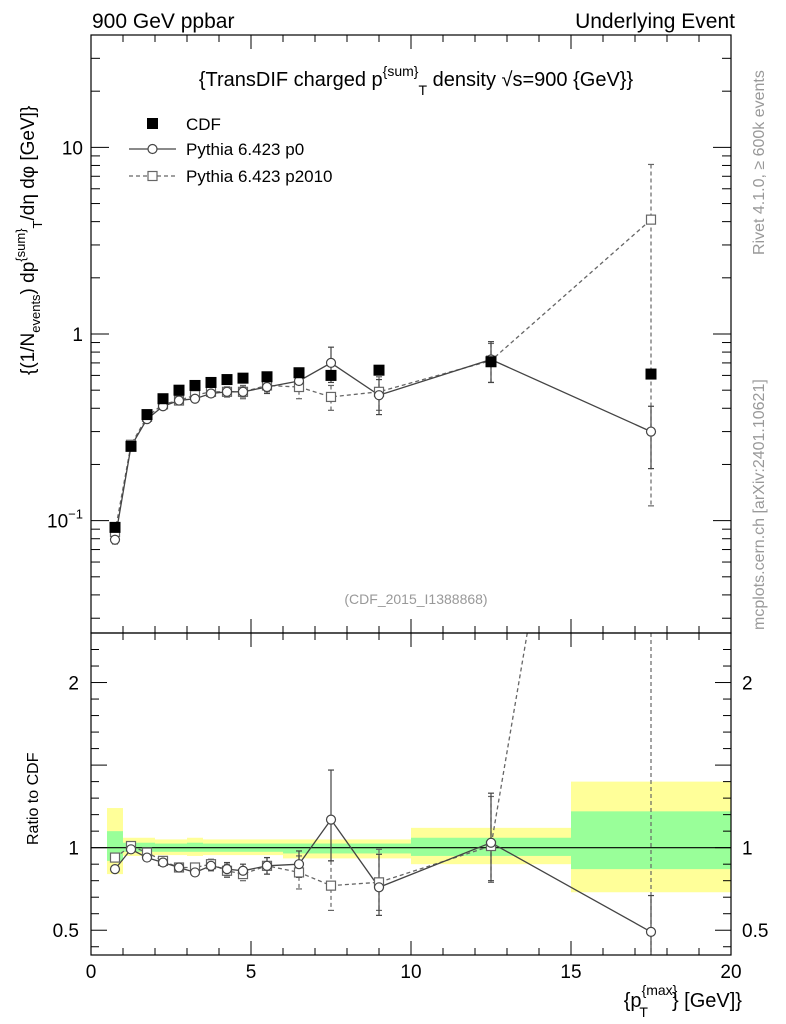 Image resolution: width=786 pixels, height=1024 pixels. I want to click on xlabel-pre: {p, so click(633, 1001).